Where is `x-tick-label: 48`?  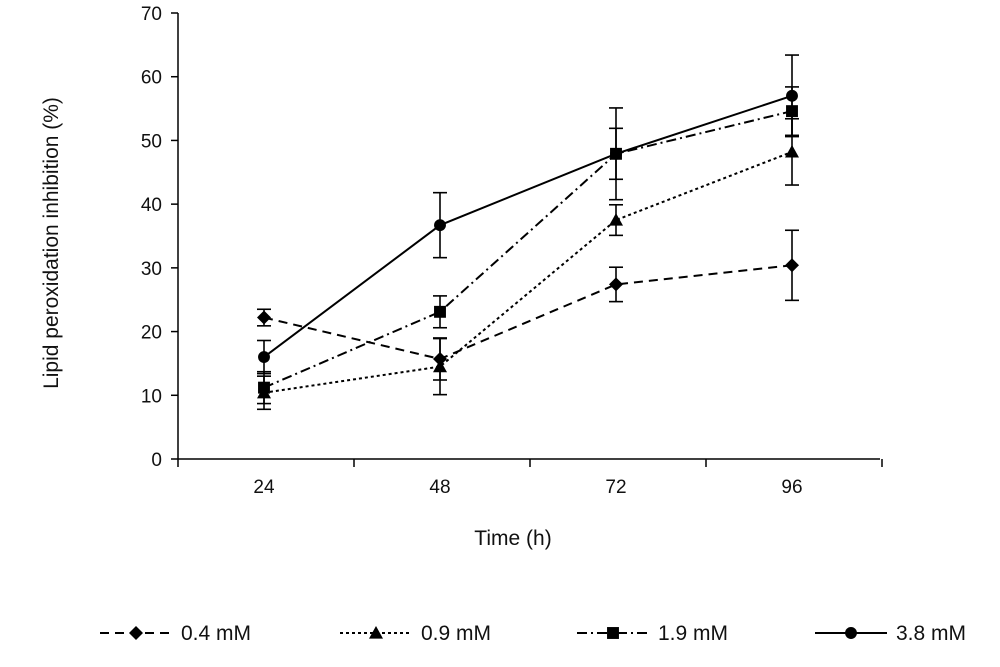 x-tick-label: 48 is located at coordinates (439, 487).